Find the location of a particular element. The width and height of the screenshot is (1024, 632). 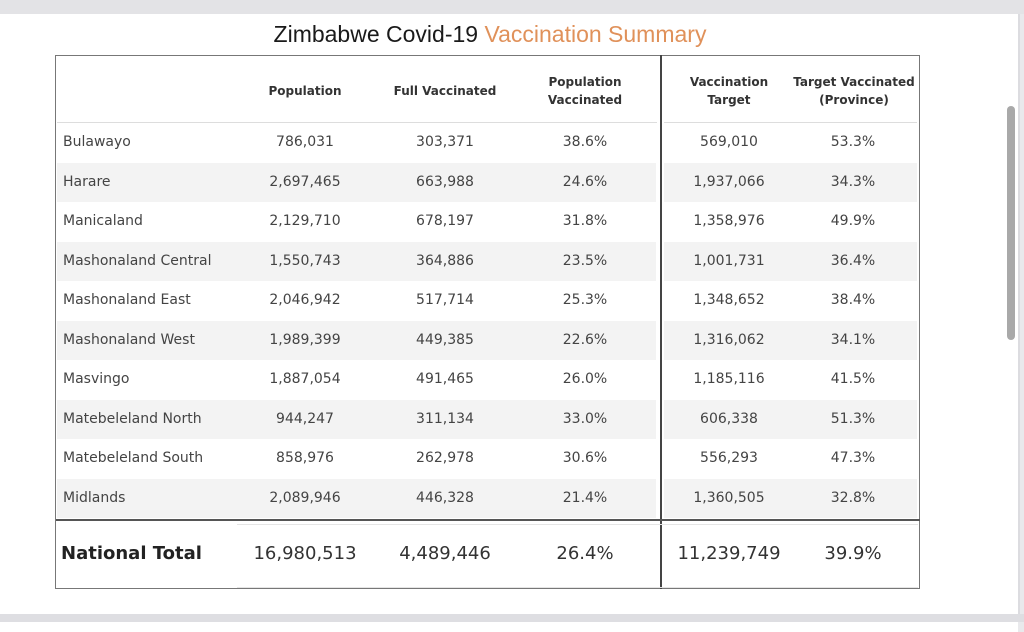

total-divider is located at coordinates (488, 520).